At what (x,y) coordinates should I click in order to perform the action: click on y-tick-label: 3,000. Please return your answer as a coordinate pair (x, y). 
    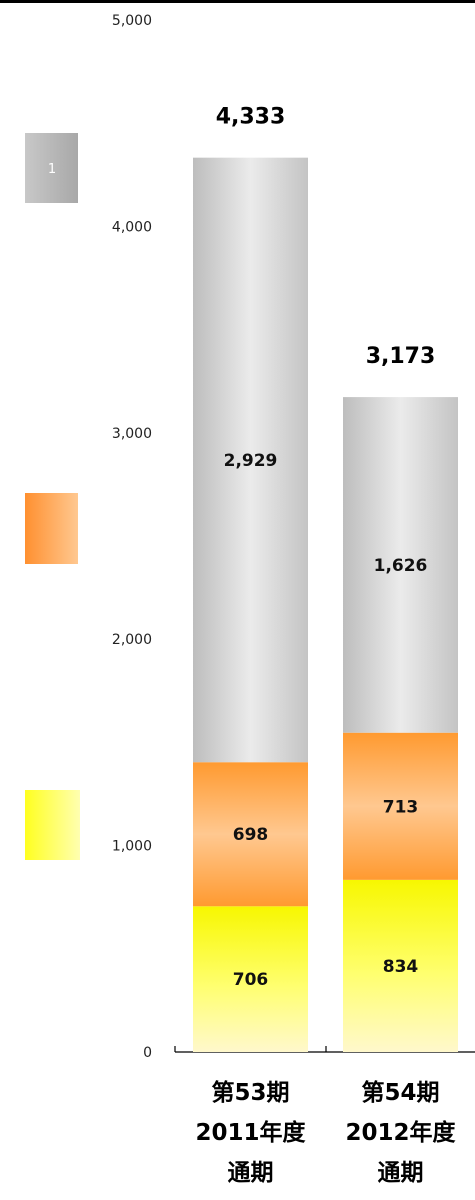
    Looking at the image, I should click on (132, 434).